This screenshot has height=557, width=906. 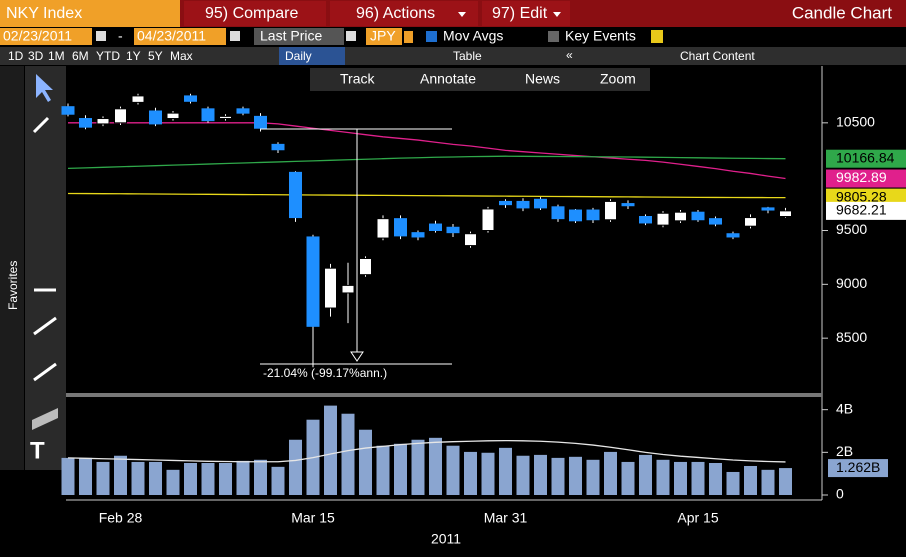 What do you see at coordinates (251, 13) in the screenshot?
I see `compare-label: 95) Compare` at bounding box center [251, 13].